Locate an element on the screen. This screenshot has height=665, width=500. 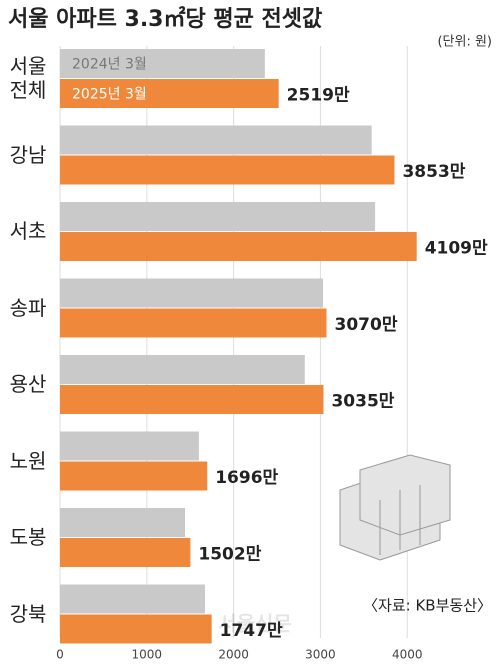
x-tick-label: 4000 is located at coordinates (407, 655).